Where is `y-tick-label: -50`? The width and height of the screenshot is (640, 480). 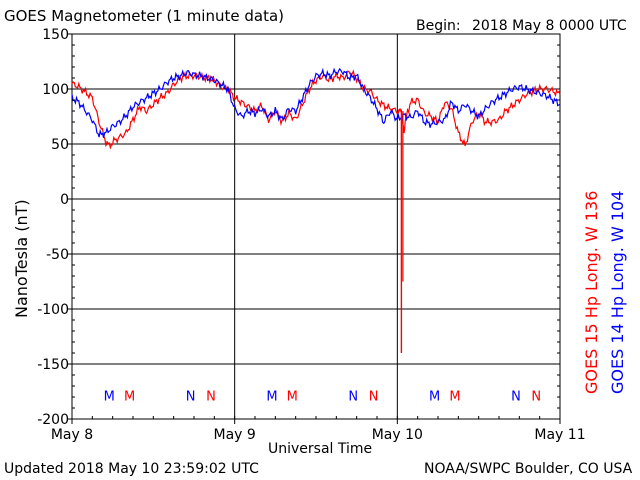
y-tick-label: -50 is located at coordinates (57, 255).